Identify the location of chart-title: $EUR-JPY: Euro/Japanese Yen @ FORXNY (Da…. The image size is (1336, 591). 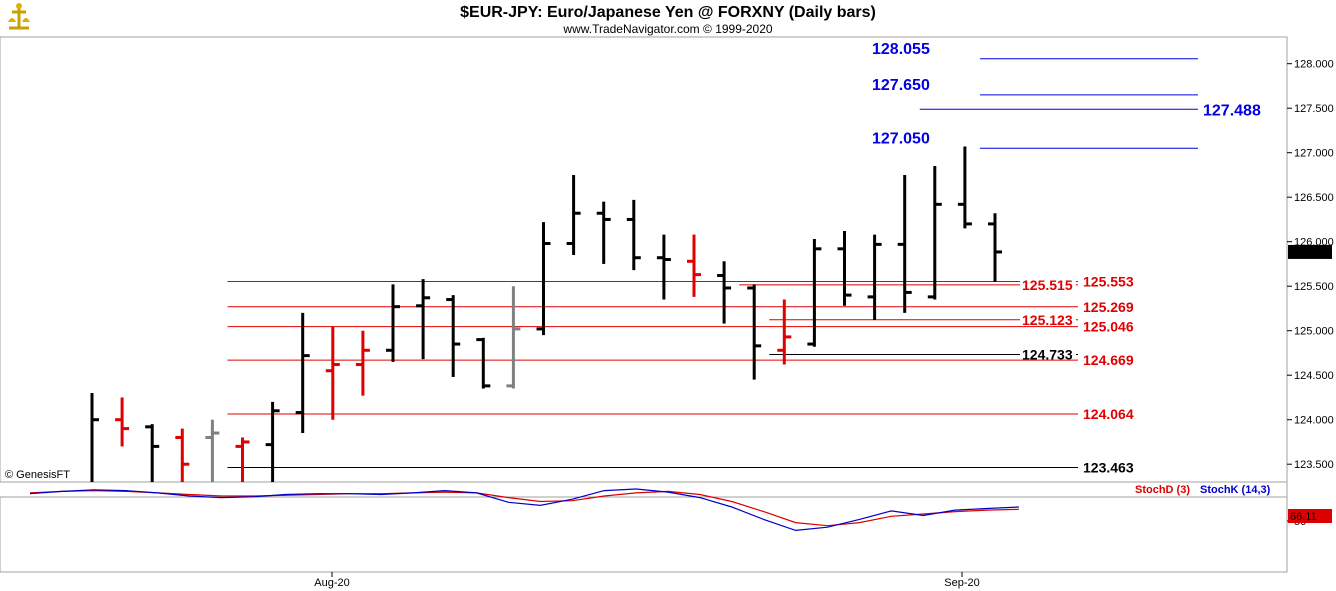
(668, 12).